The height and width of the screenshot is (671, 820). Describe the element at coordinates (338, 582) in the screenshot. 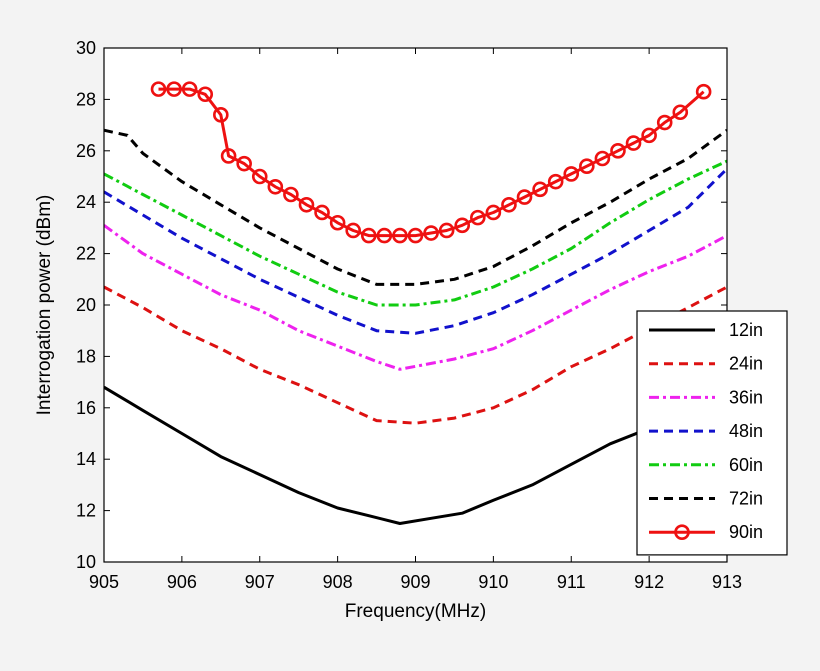

I see `x-tick-label: 908` at that location.